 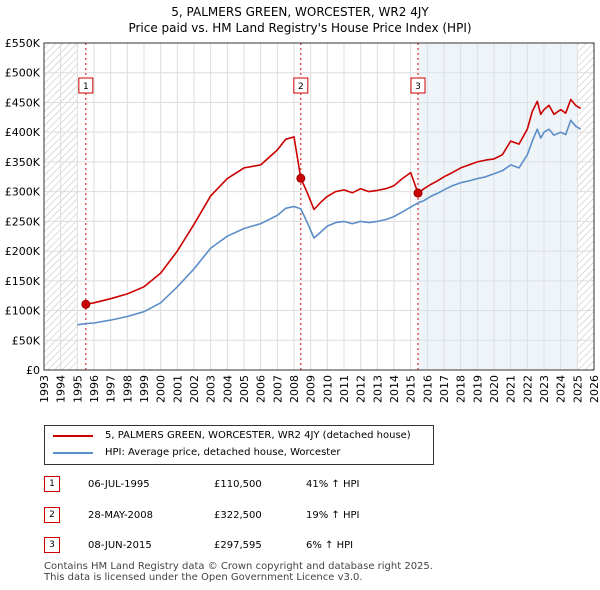 What do you see at coordinates (561, 389) in the screenshot?
I see `x-tick-label: 2024` at bounding box center [561, 389].